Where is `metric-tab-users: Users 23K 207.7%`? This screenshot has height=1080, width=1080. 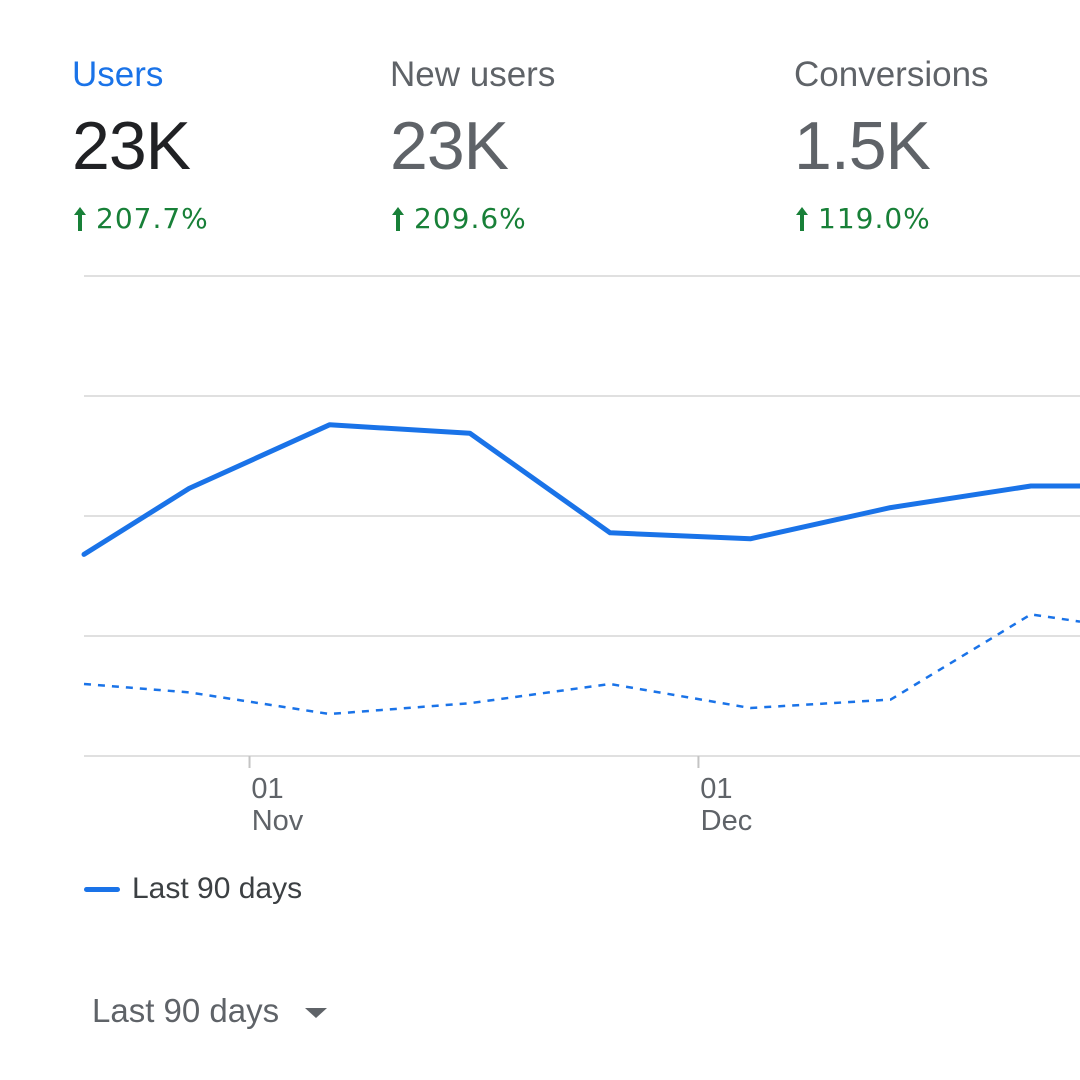 metric-tab-users: Users 23K 207.7% is located at coordinates (140, 155).